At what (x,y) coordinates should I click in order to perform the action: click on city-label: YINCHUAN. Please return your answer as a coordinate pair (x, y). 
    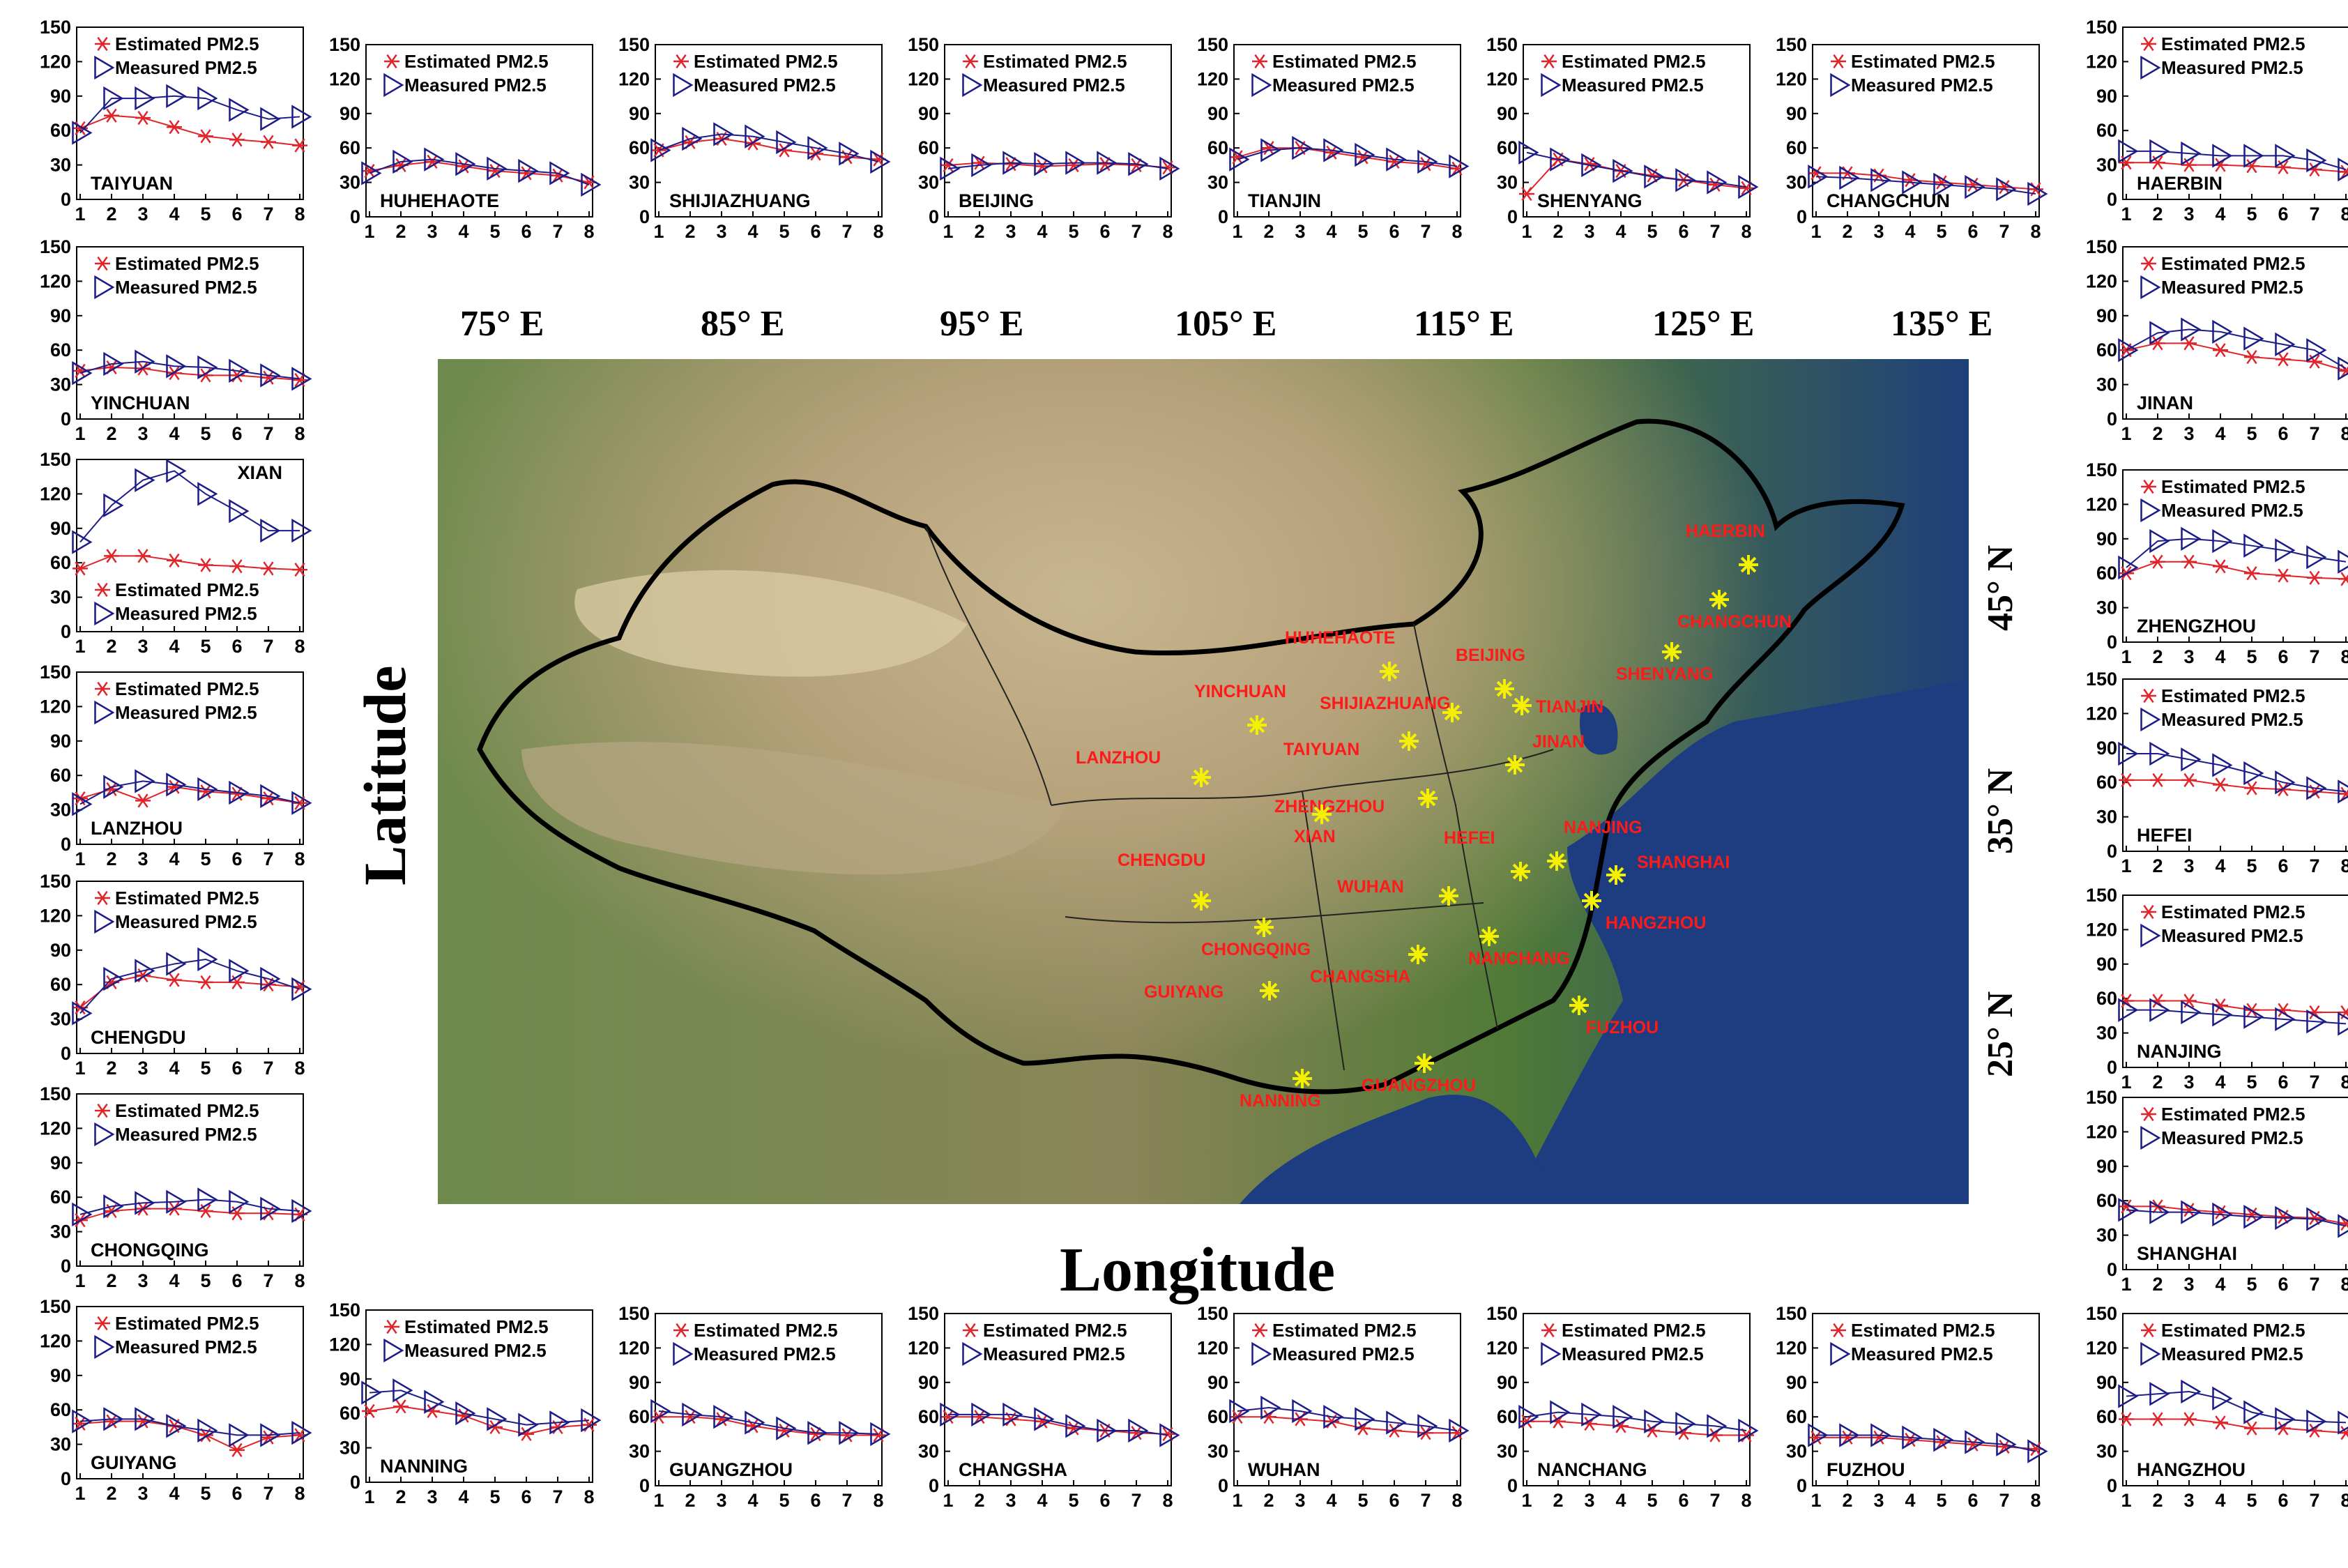
    Looking at the image, I should click on (1240, 691).